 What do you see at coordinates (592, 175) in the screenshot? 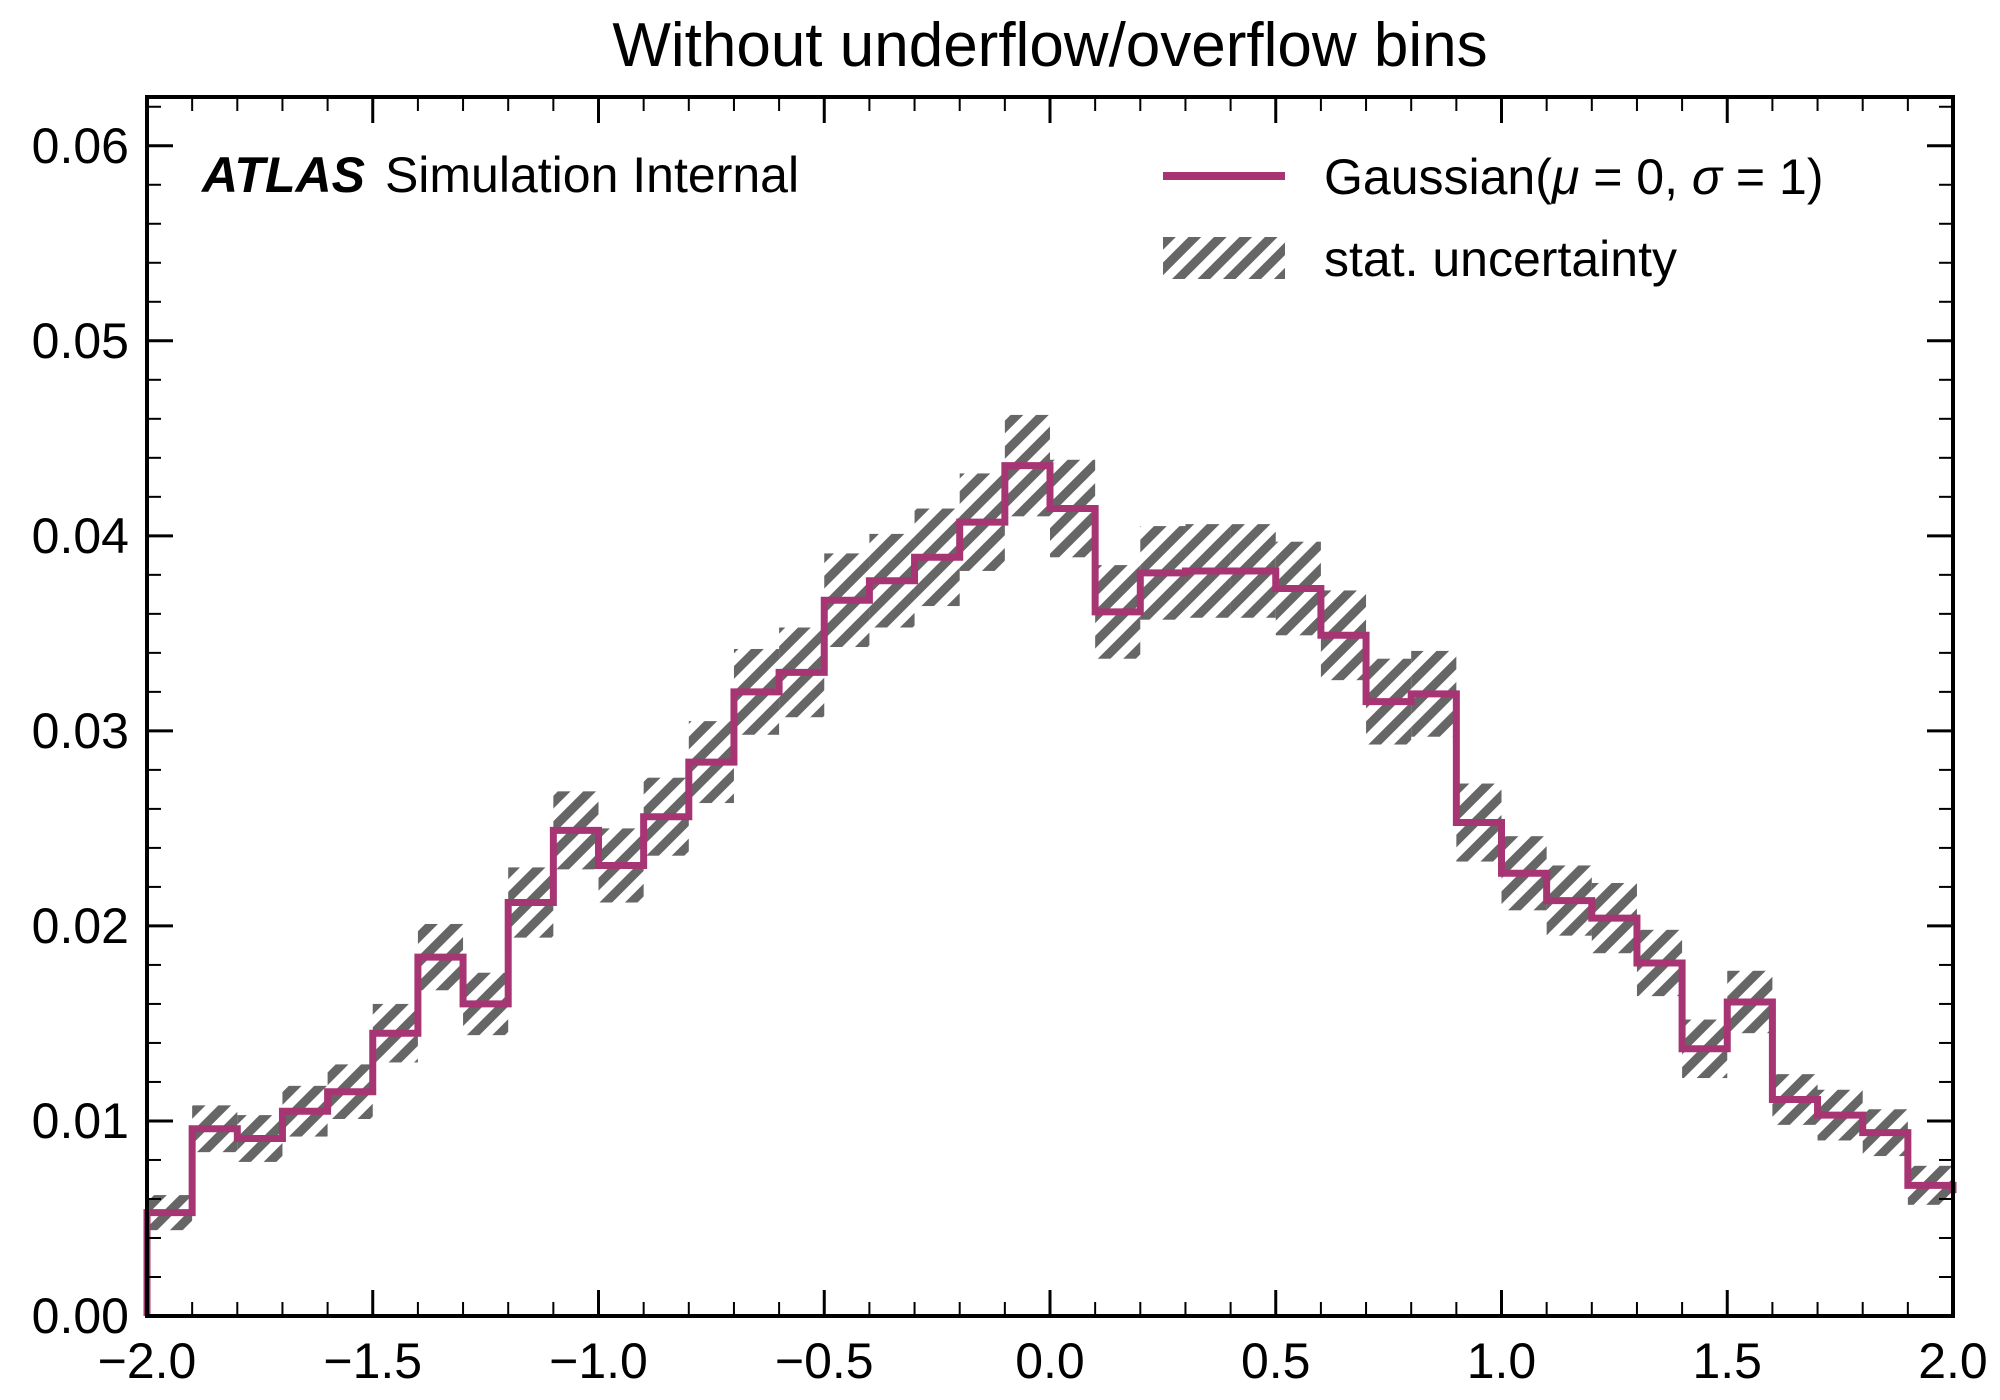
I see `atlas-label-rest: Simulation Internal` at bounding box center [592, 175].